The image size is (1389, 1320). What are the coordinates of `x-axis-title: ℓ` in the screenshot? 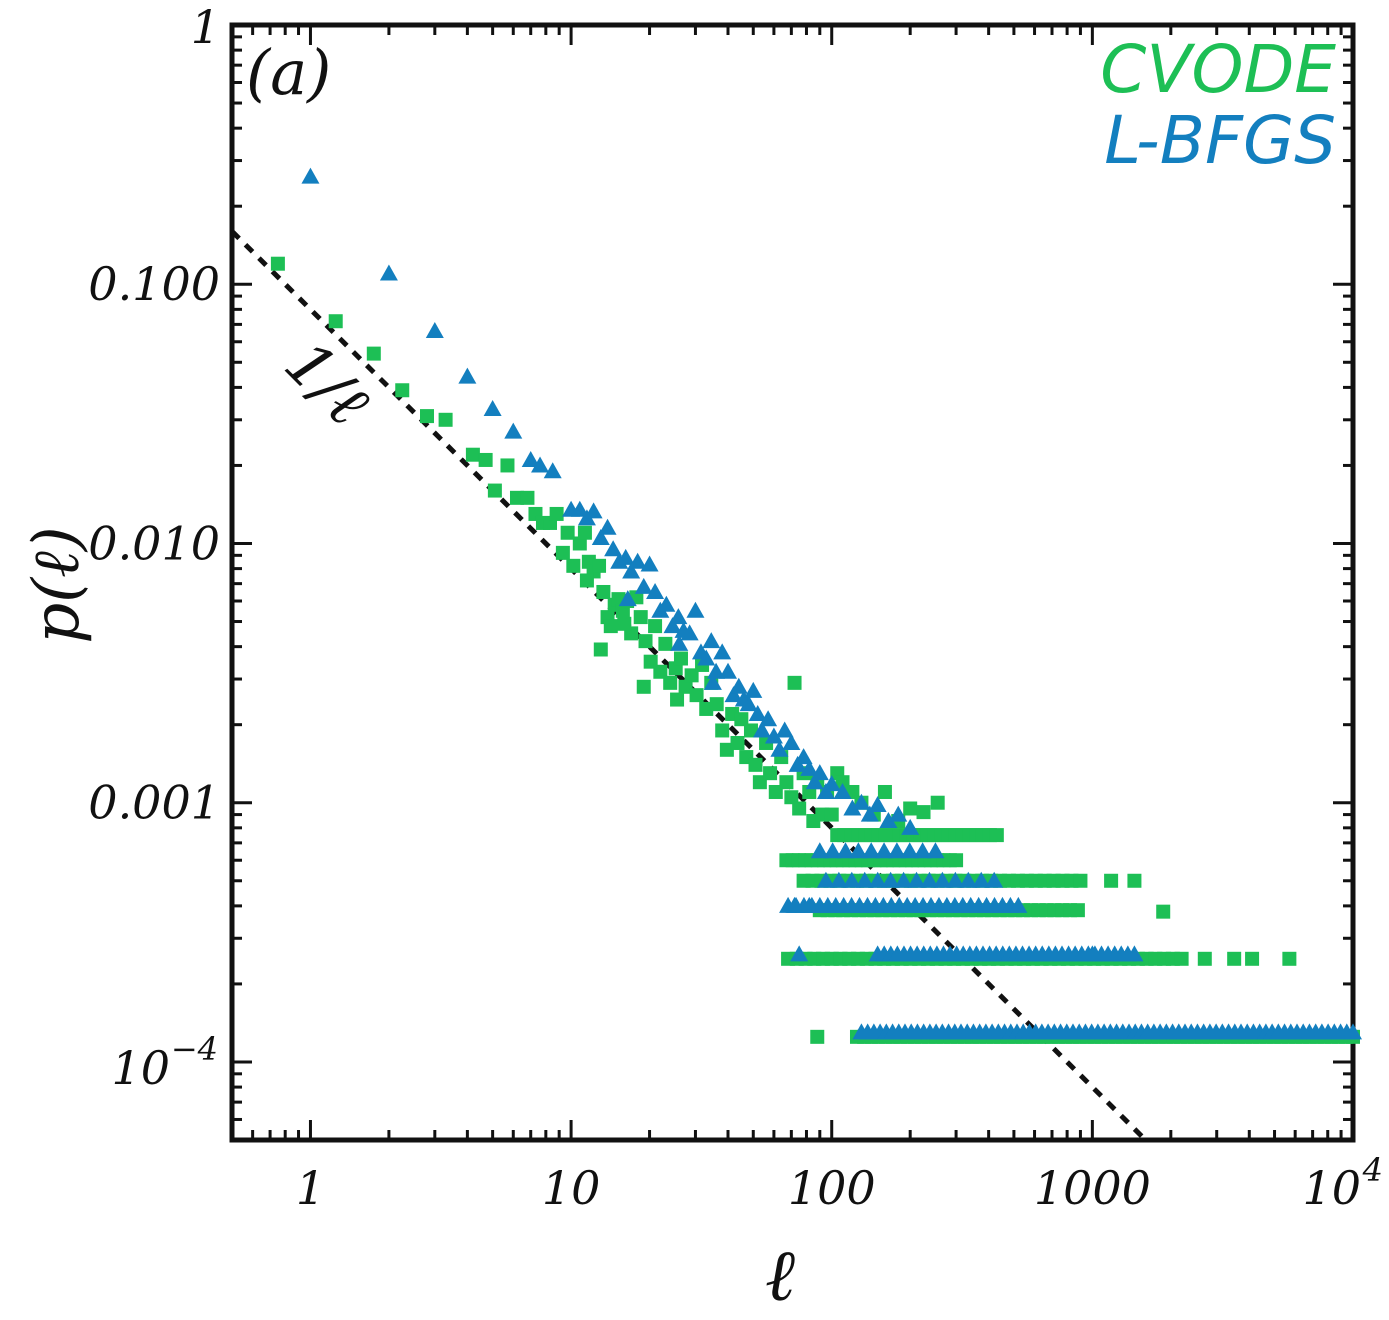 It's located at (780, 1275).